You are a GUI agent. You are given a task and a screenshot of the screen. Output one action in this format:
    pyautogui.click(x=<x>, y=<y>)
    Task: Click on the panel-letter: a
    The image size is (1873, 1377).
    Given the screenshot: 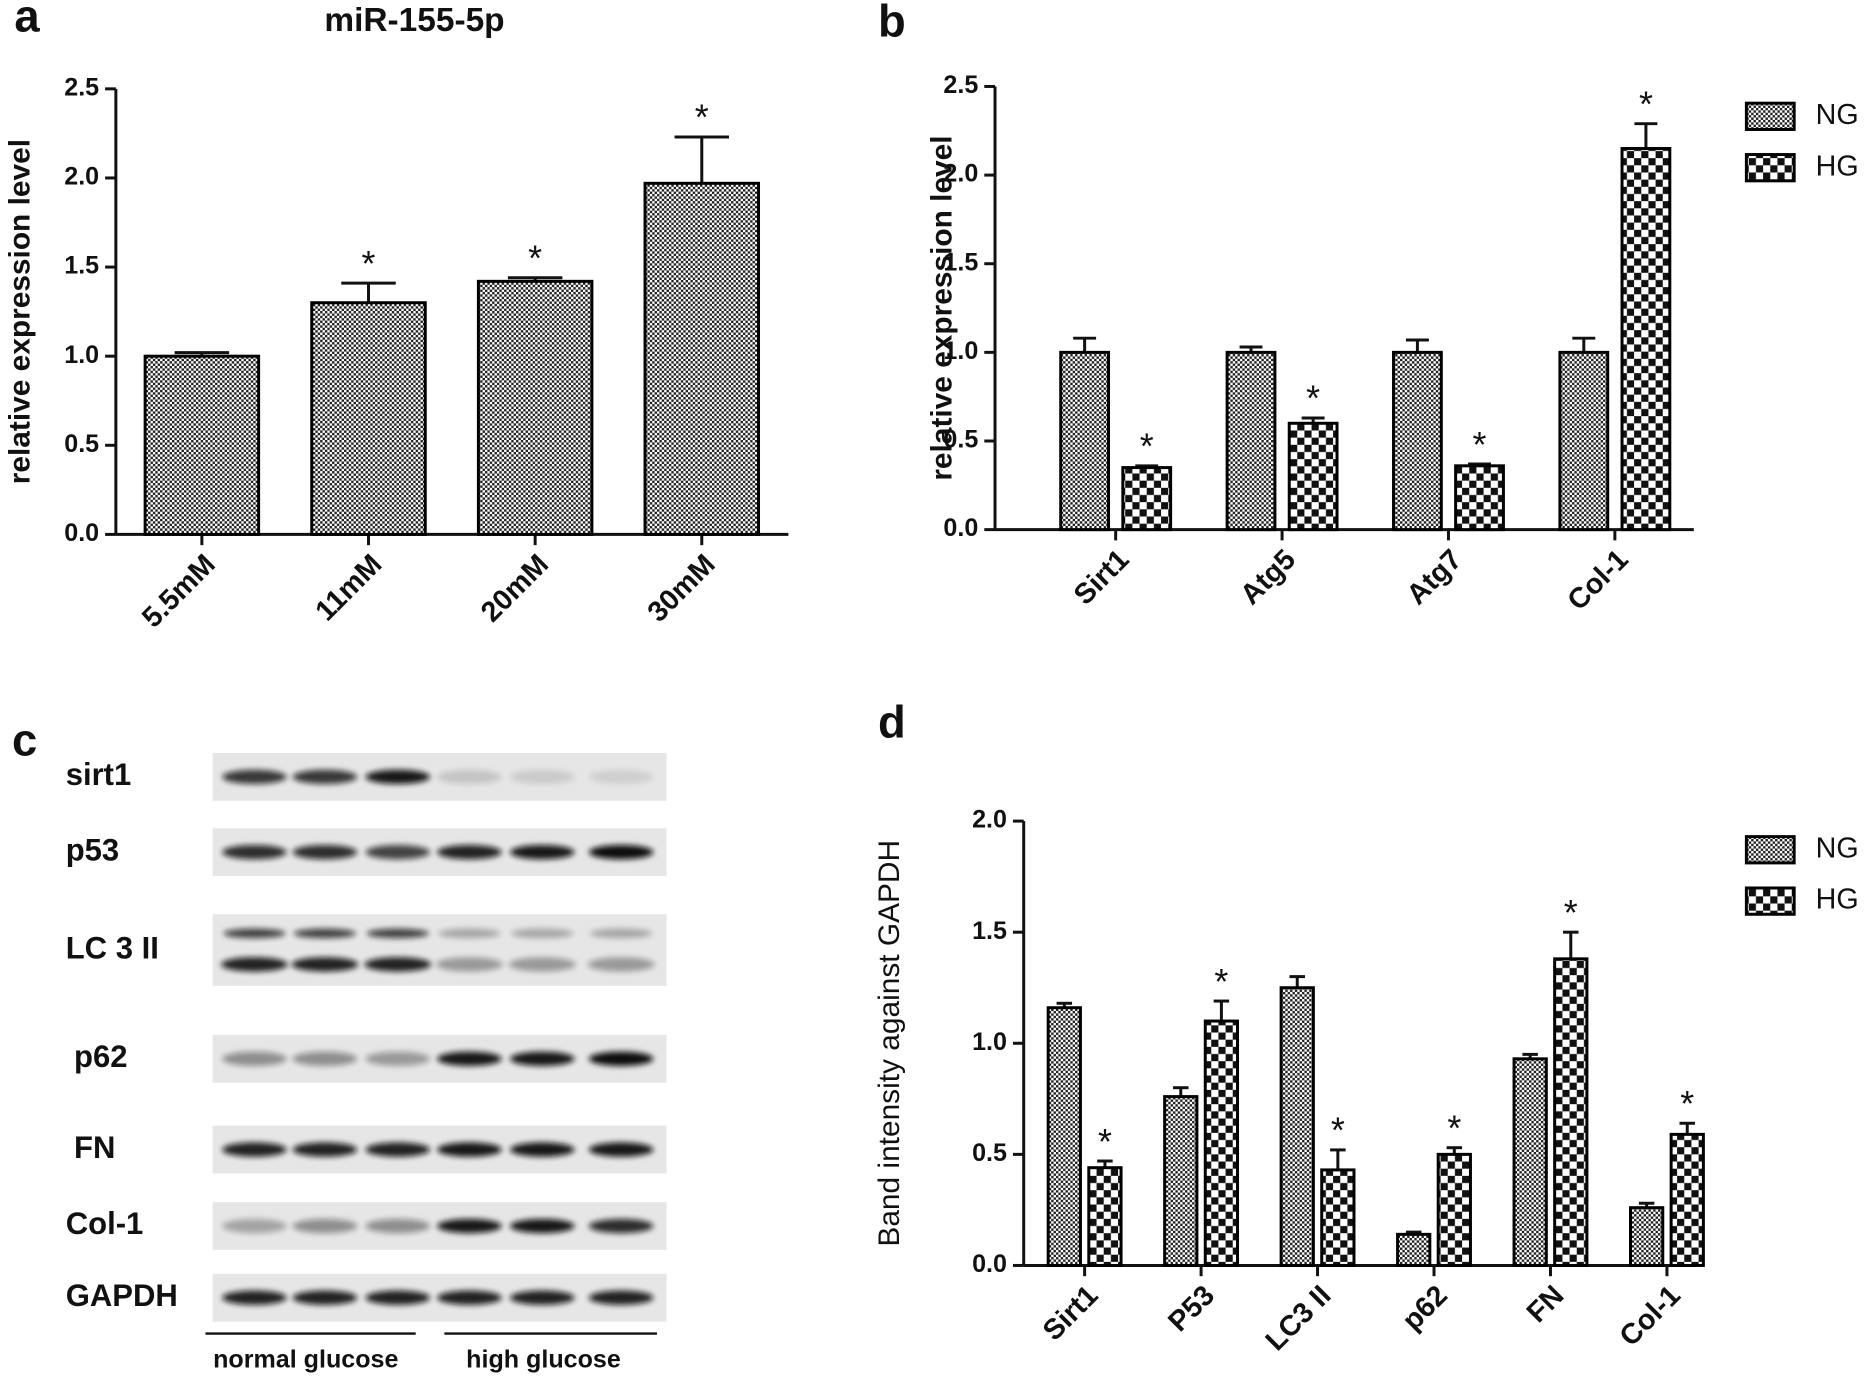 What is the action you would take?
    pyautogui.click(x=27, y=21)
    